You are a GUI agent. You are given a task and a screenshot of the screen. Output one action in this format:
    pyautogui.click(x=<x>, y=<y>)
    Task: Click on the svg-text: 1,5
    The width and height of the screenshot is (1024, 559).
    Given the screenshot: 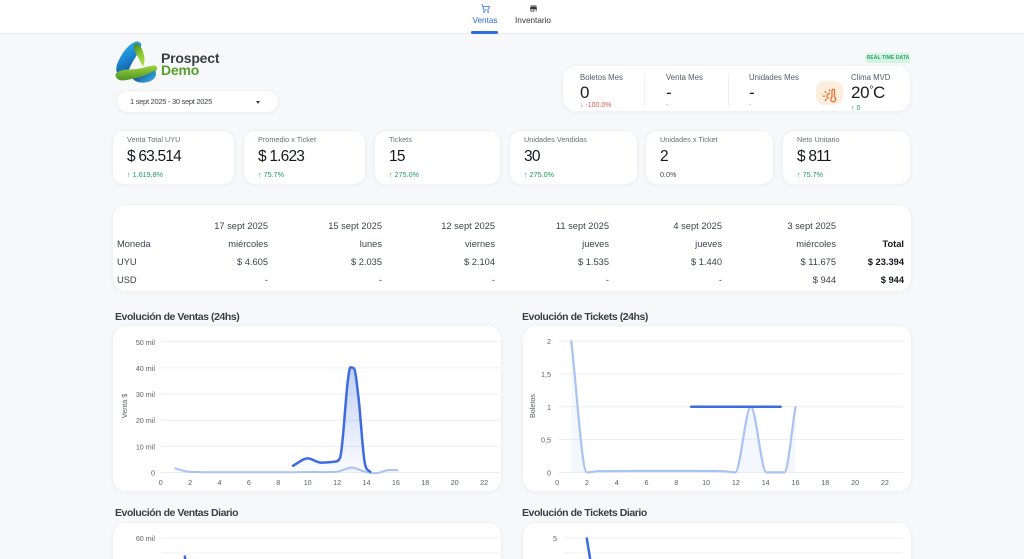 What is the action you would take?
    pyautogui.click(x=546, y=374)
    